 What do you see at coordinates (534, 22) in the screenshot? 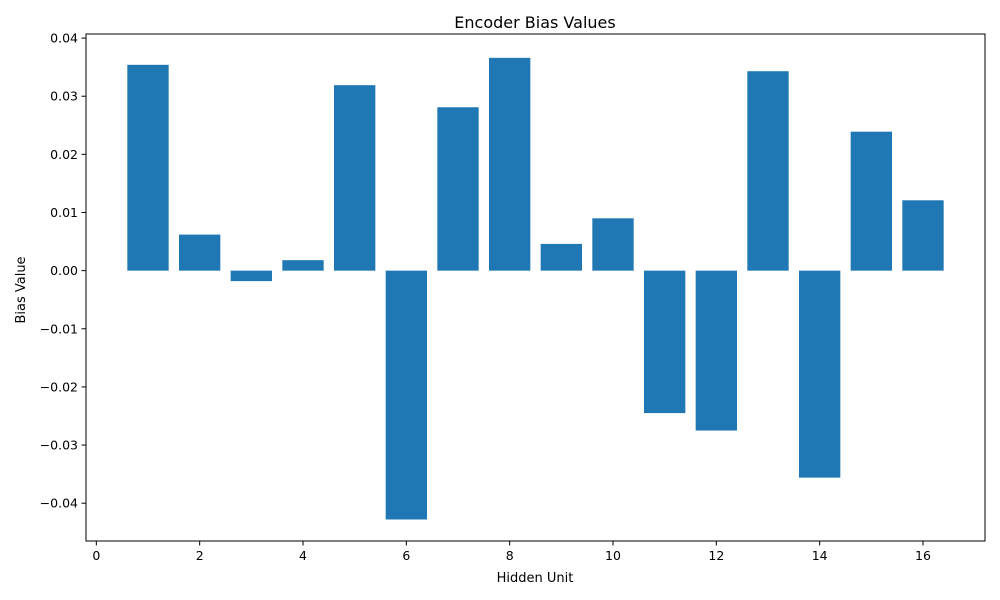
I see `chart-title: Encoder Bias Values` at bounding box center [534, 22].